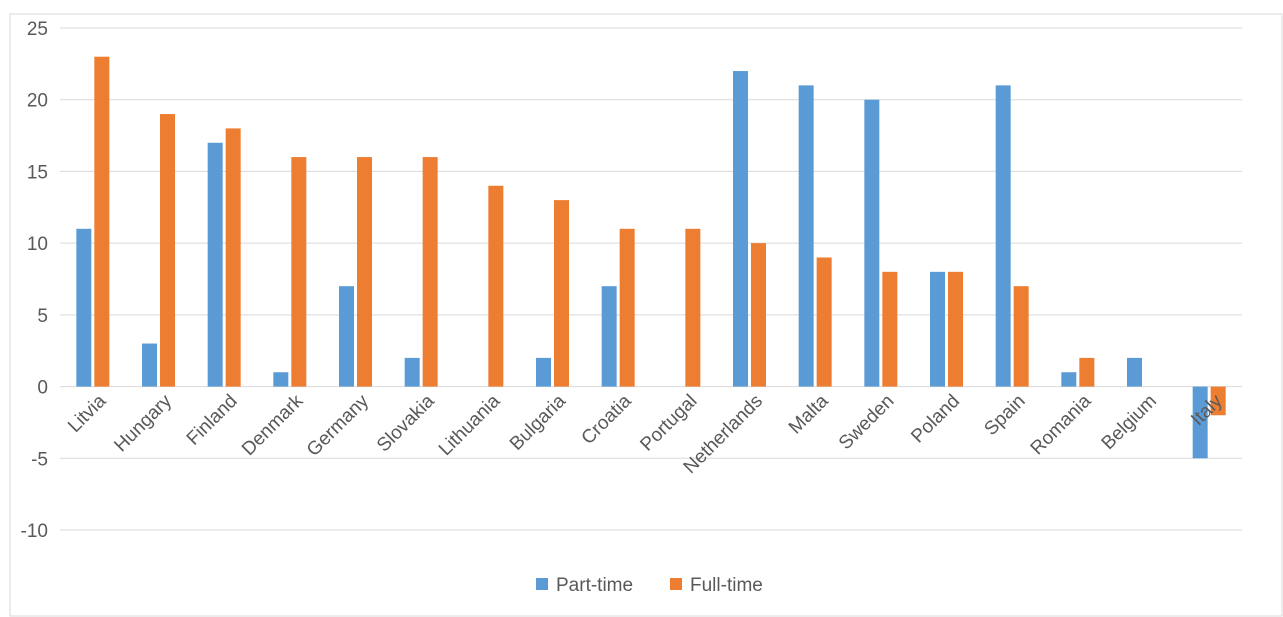  What do you see at coordinates (430, 272) in the screenshot?
I see `bar-full-time-slovakia` at bounding box center [430, 272].